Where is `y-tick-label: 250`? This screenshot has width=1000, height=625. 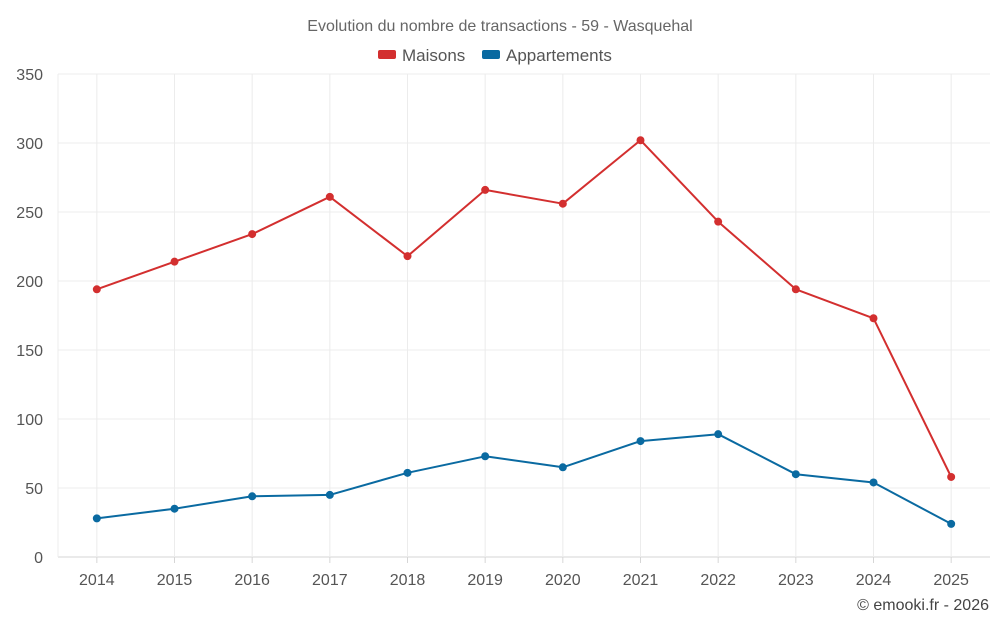
y-tick-label: 250 is located at coordinates (29, 213).